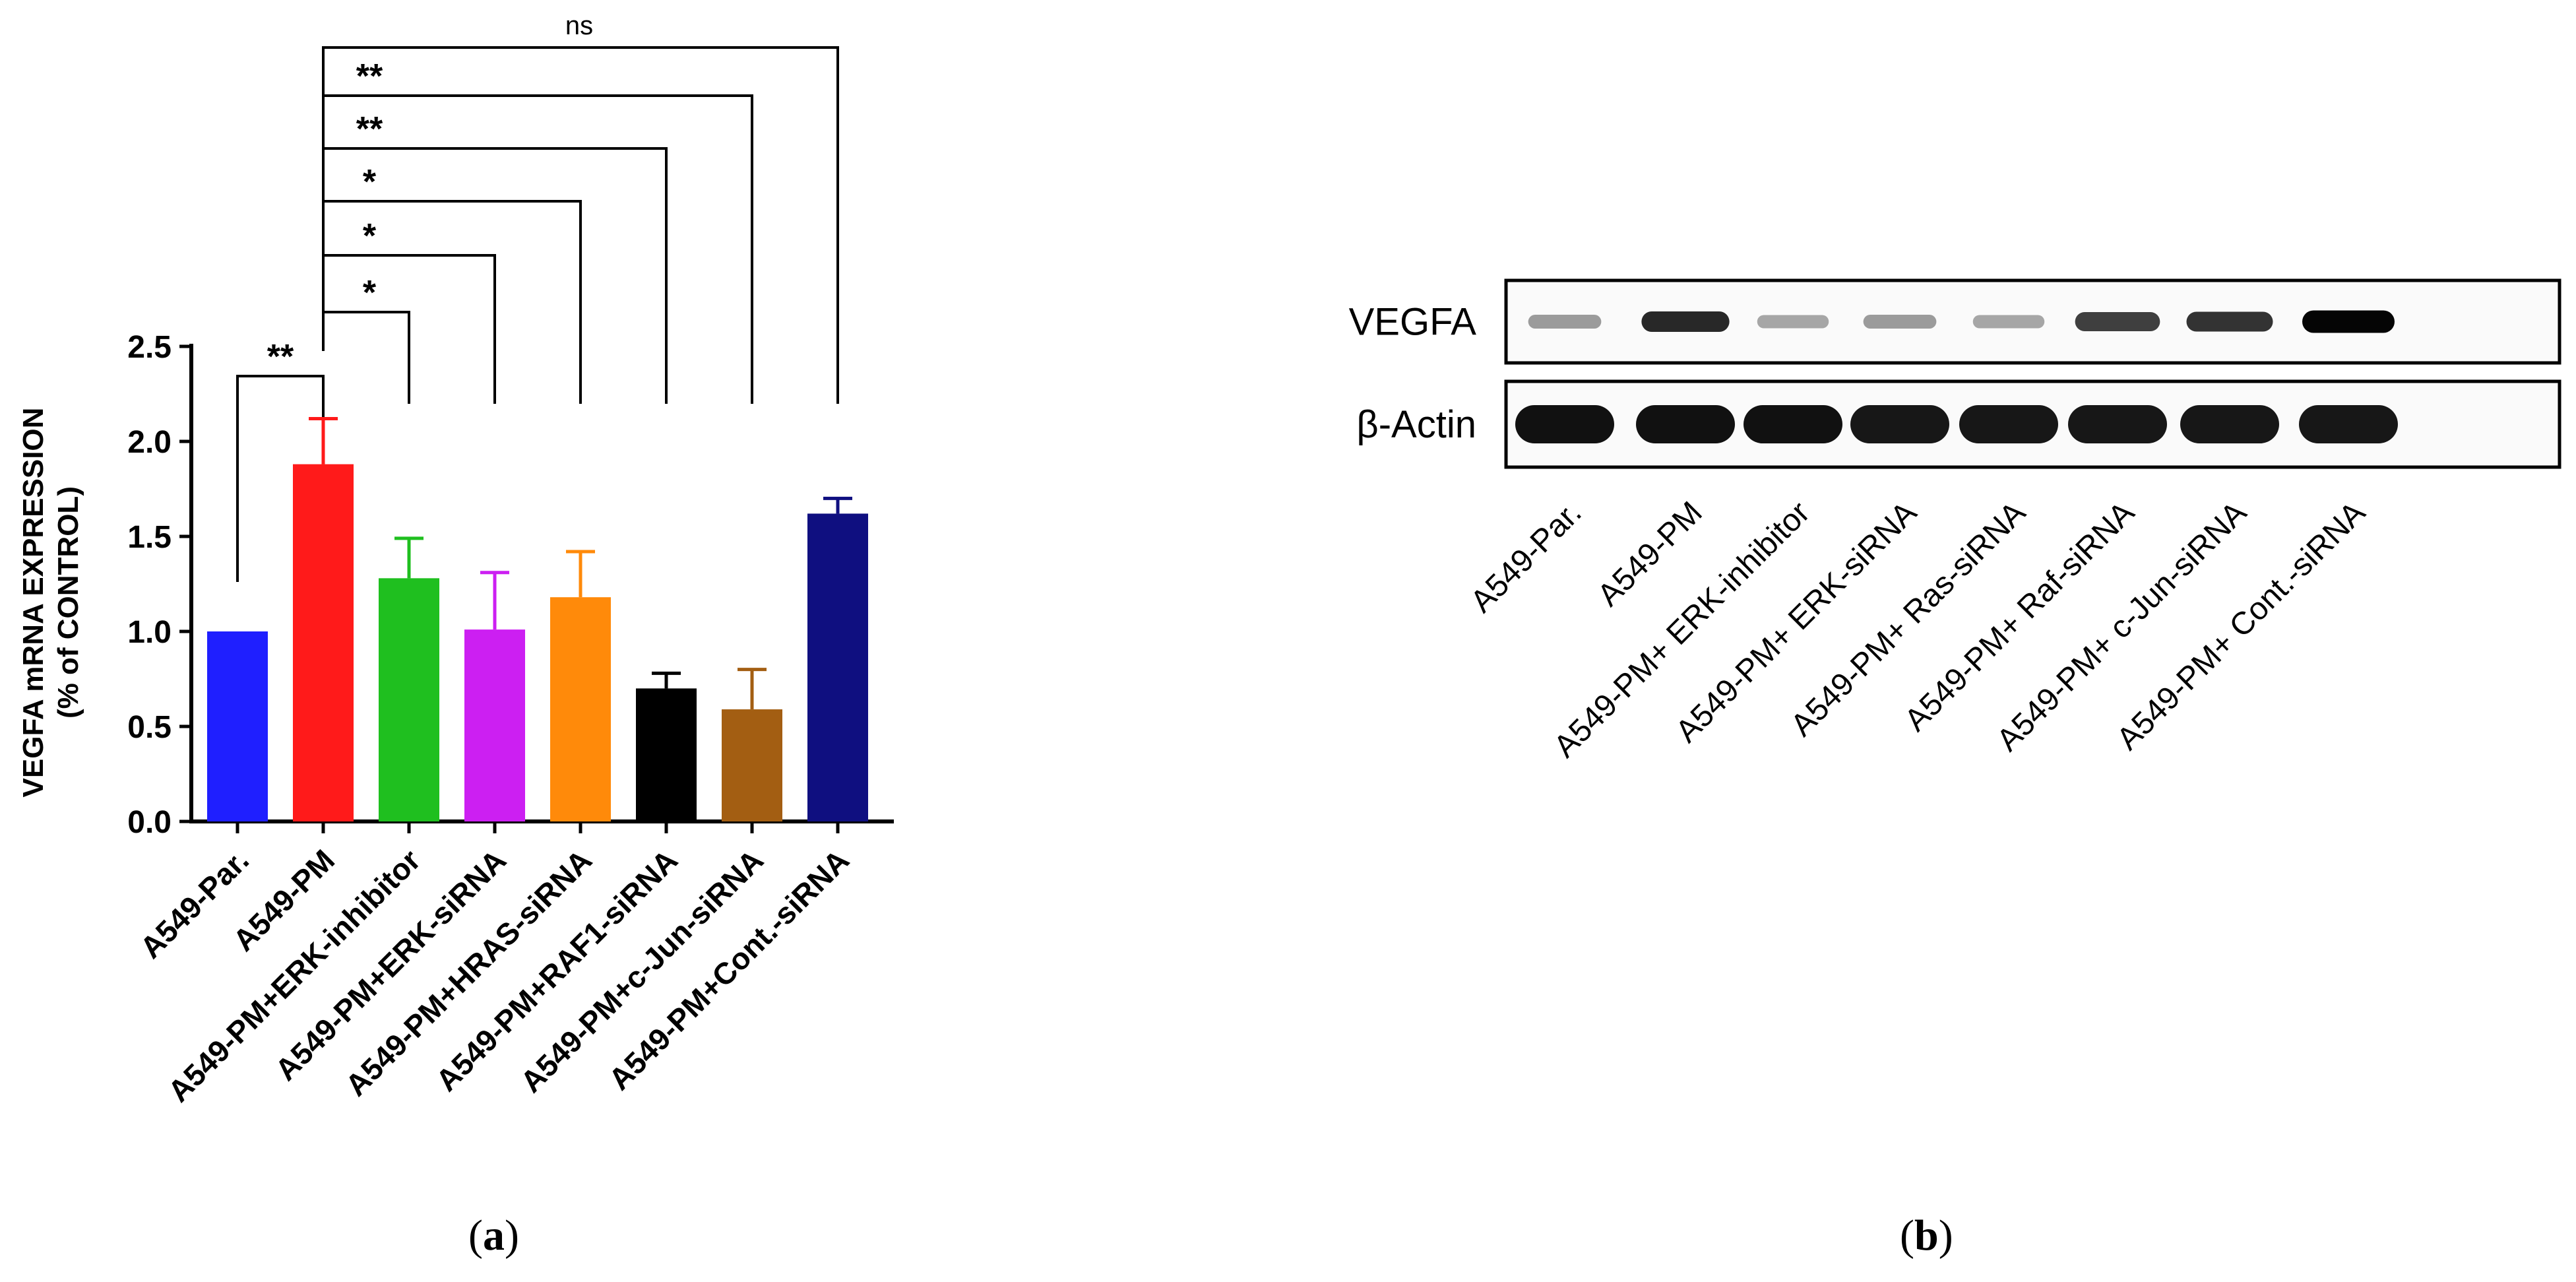 This screenshot has width=2576, height=1282. What do you see at coordinates (33, 603) in the screenshot?
I see `y-axis-label: VEGFA mRNA EXPRESSION` at bounding box center [33, 603].